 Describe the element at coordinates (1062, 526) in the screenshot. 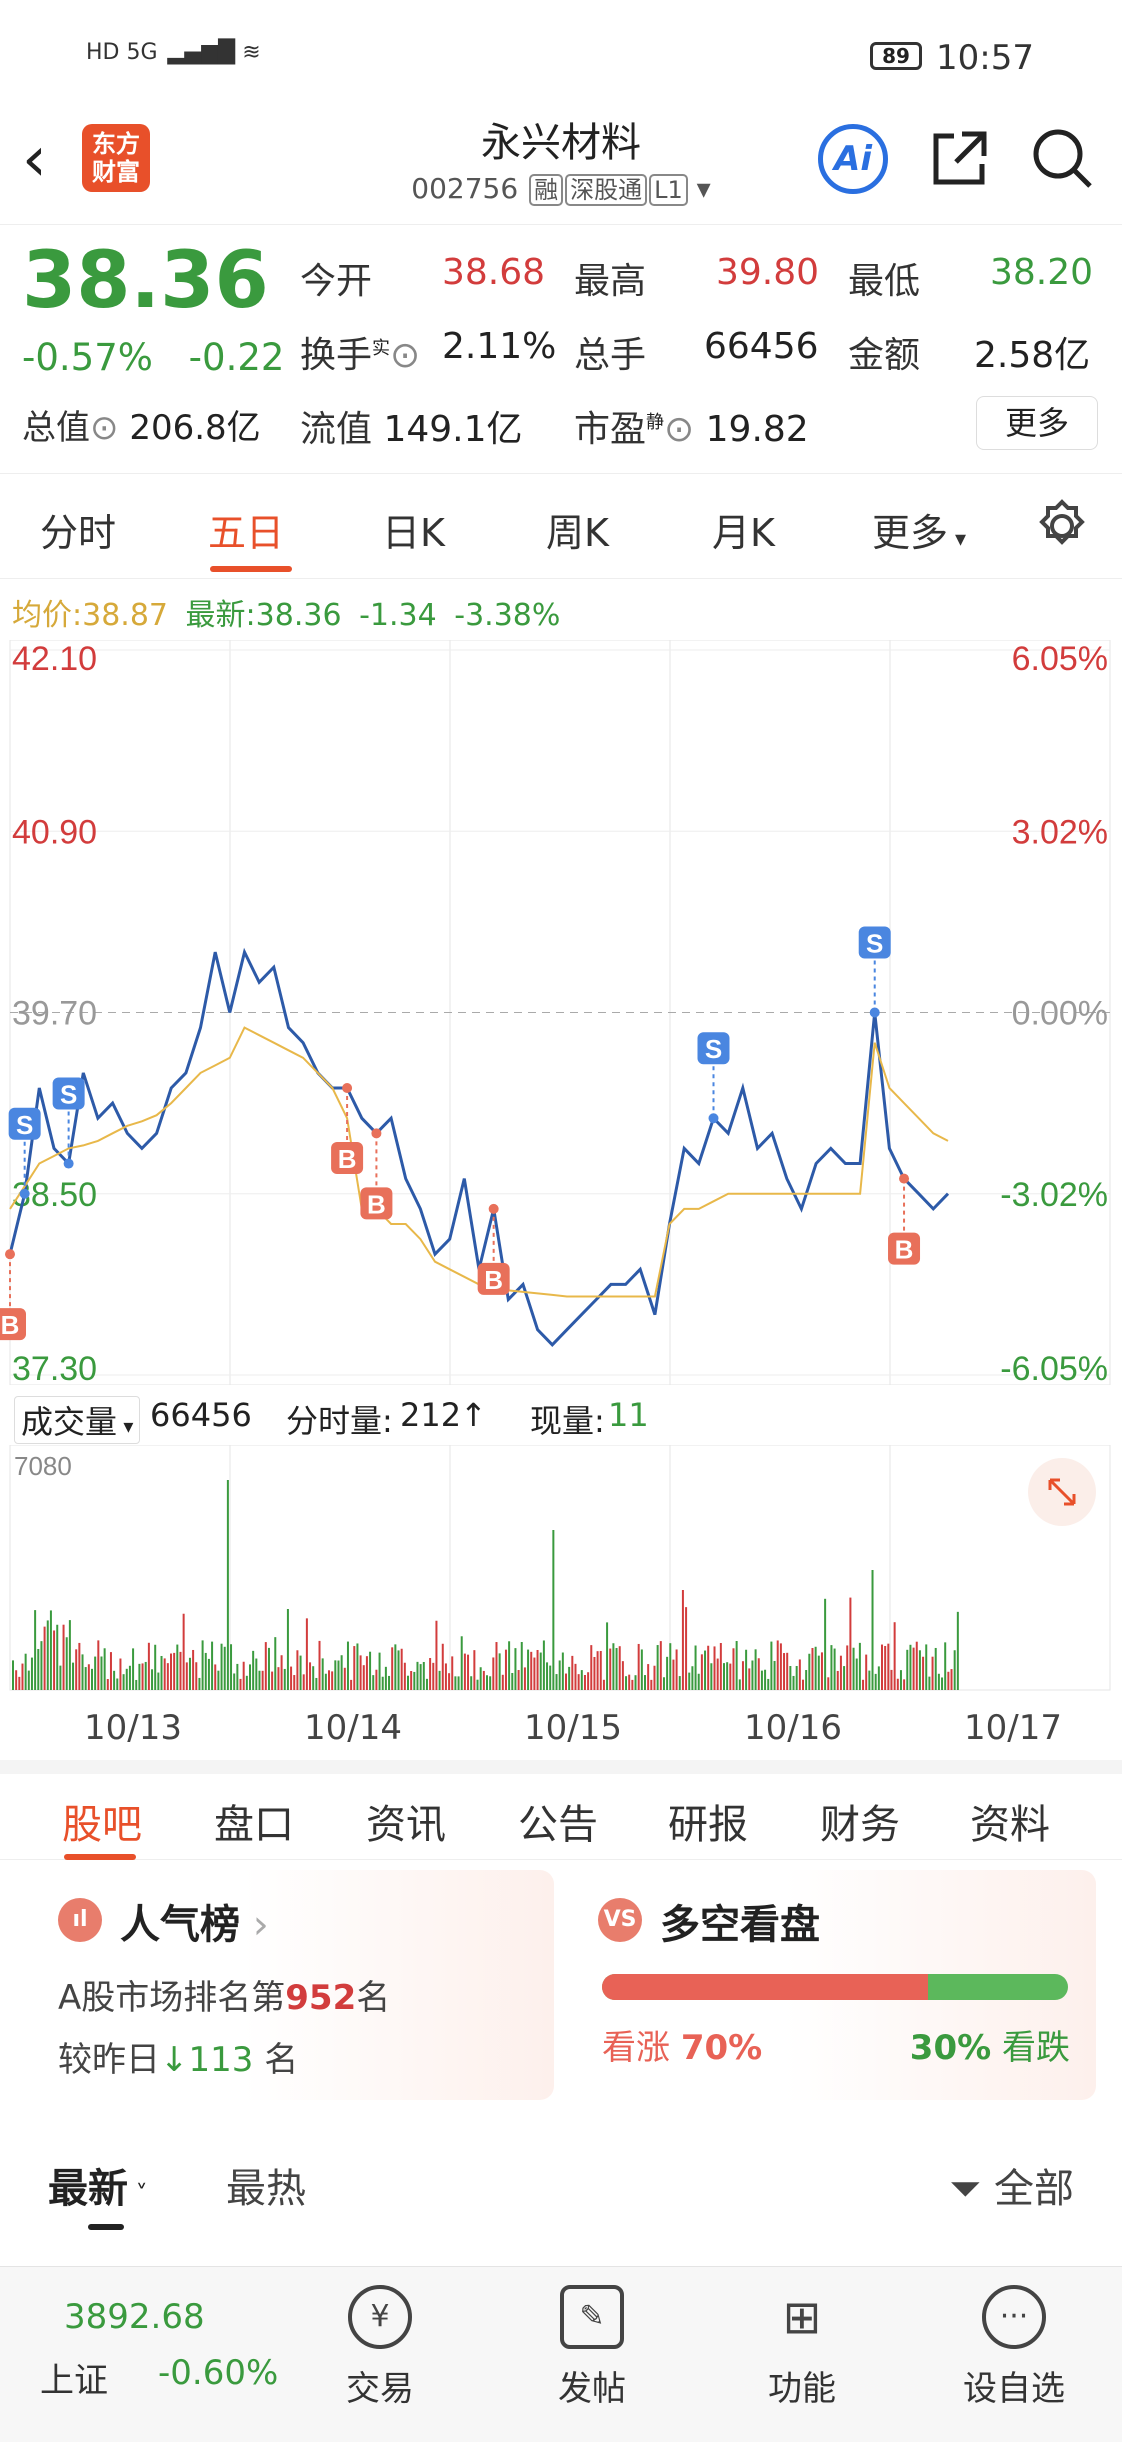

I see `gear-icon` at that location.